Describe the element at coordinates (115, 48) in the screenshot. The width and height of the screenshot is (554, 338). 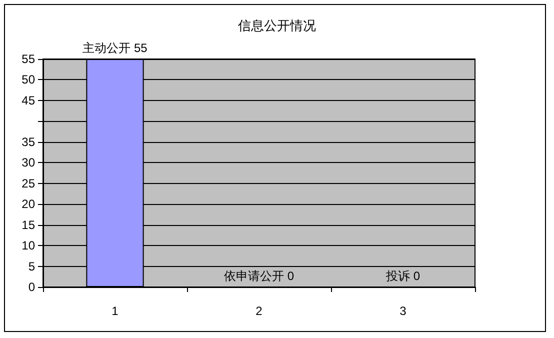
I see `data-label: 主动公开 55` at that location.